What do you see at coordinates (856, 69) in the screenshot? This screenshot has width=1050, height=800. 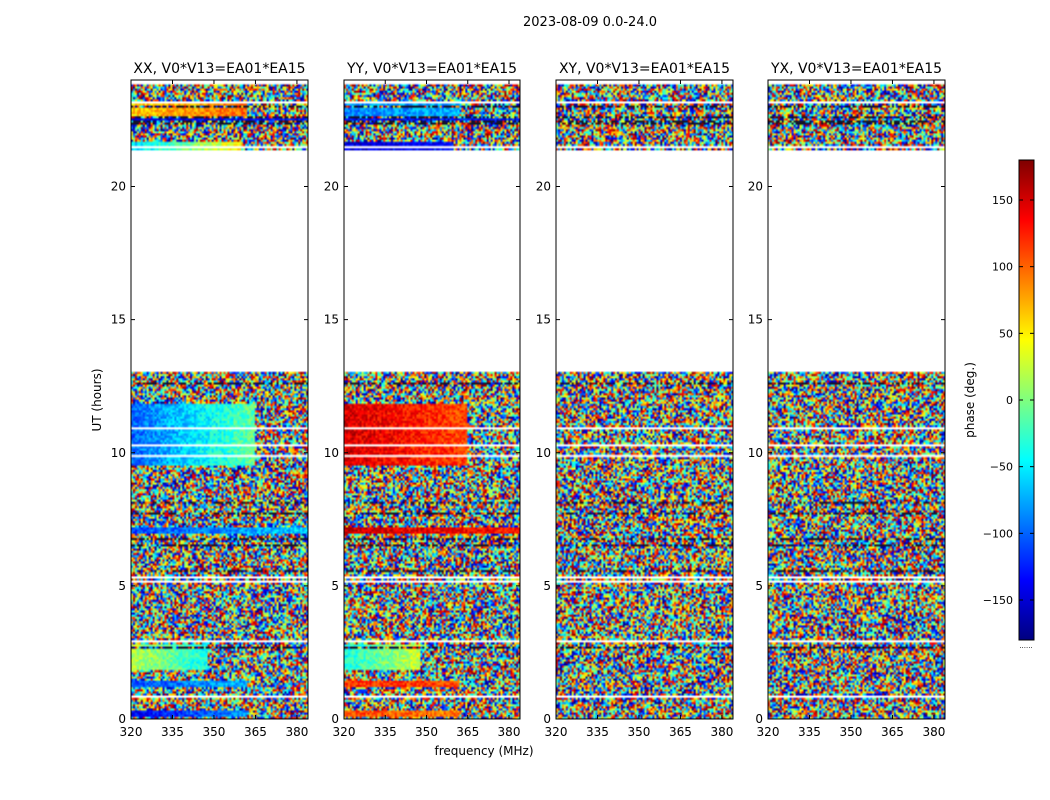 I see `panel-title: YX, V0*V13=EA01*EA15` at bounding box center [856, 69].